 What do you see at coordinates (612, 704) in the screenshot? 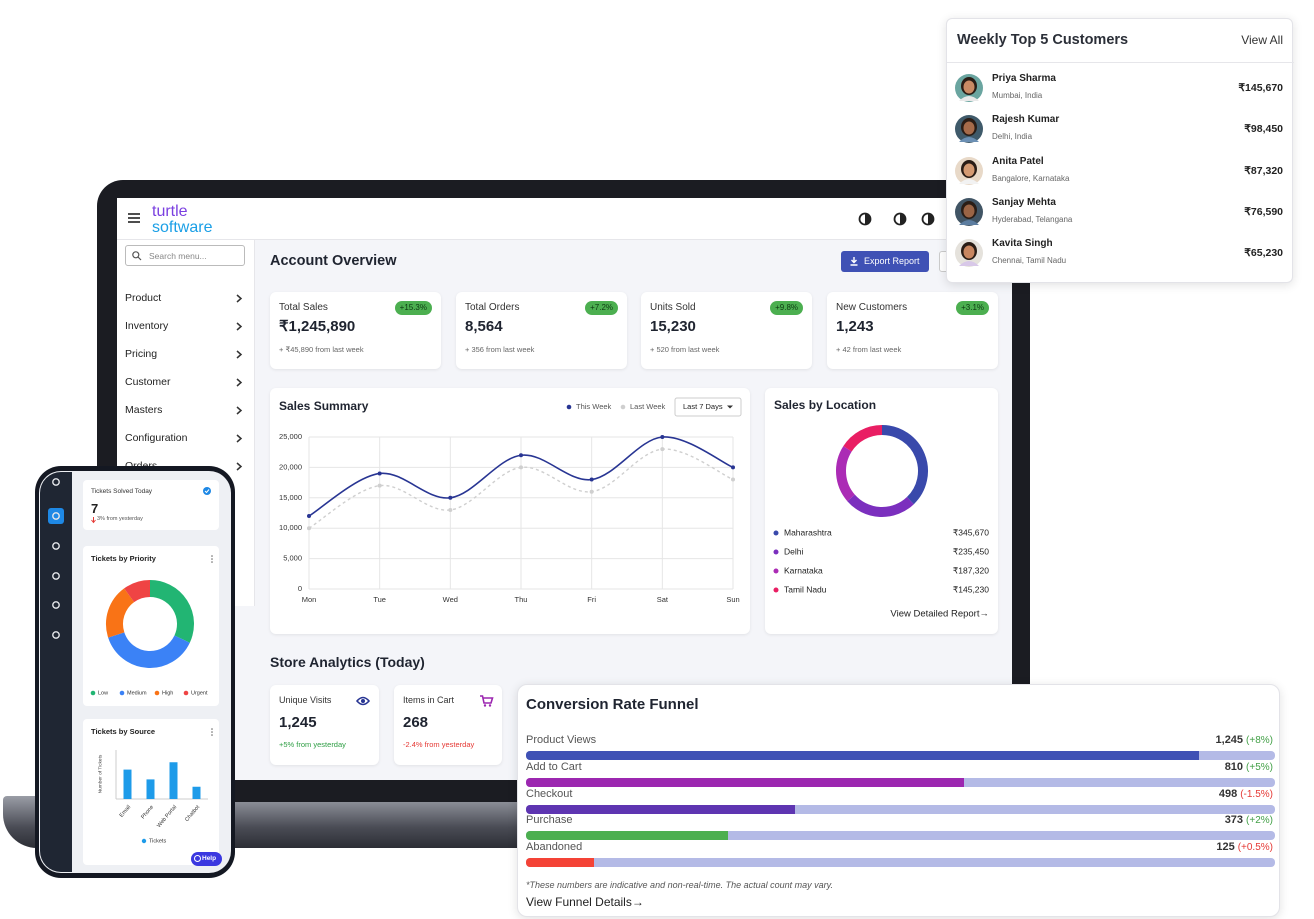
I see `card-title: Conversion Rate Funnel` at bounding box center [612, 704].